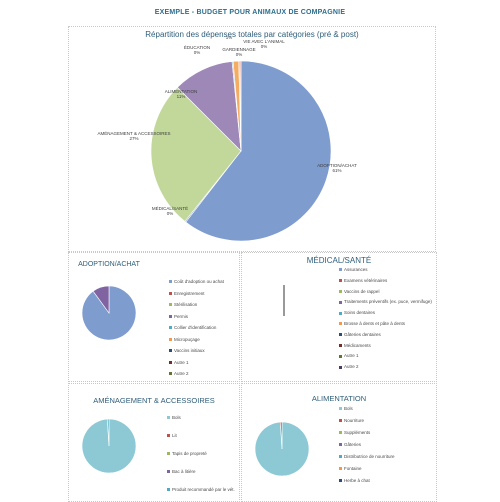 Image resolution: width=500 pixels, height=502 pixels. What do you see at coordinates (181, 362) in the screenshot?
I see `adoption-legend-label: Autre 1` at bounding box center [181, 362].